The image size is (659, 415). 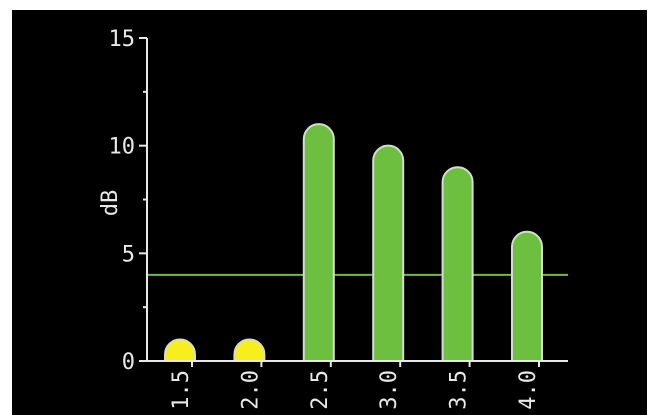 I want to click on y-tick-label: 0, so click(x=128, y=362).